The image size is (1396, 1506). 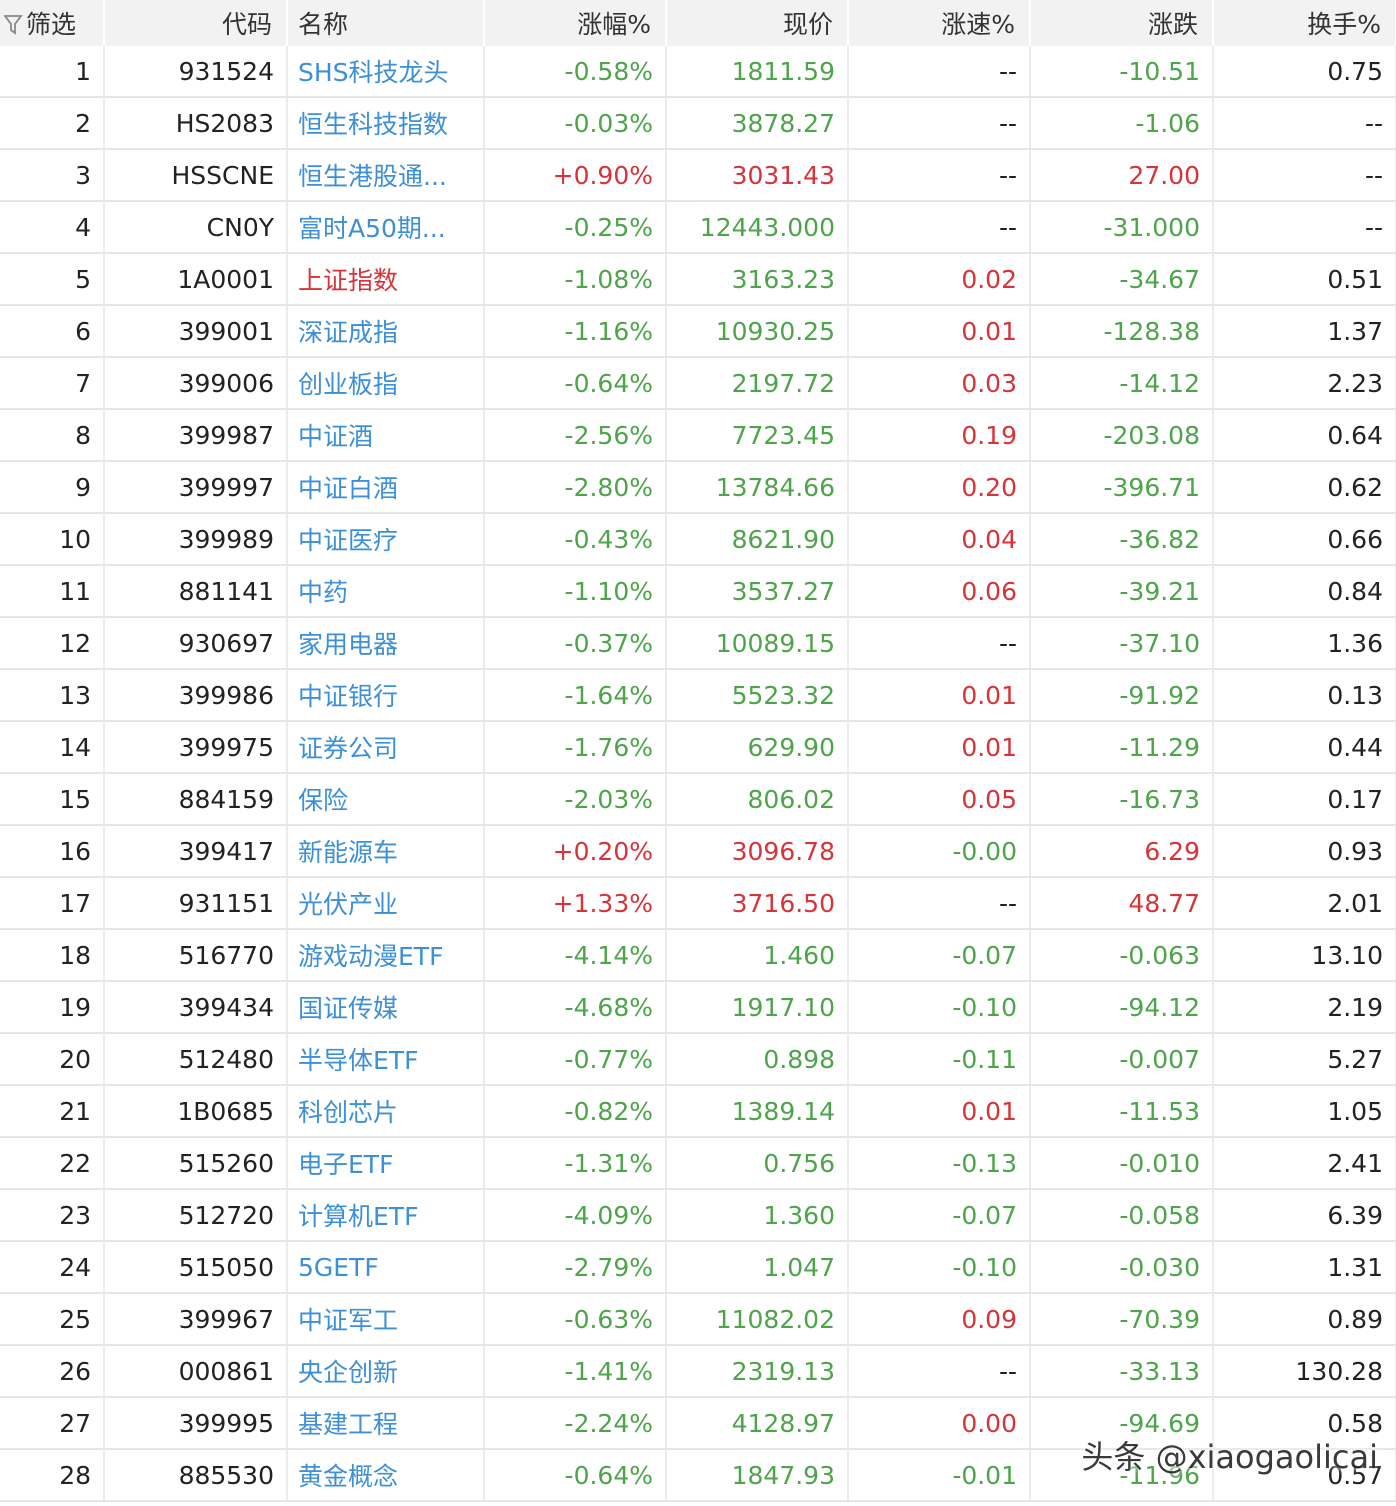 What do you see at coordinates (1122, 747) in the screenshot?
I see `change: -11.29` at bounding box center [1122, 747].